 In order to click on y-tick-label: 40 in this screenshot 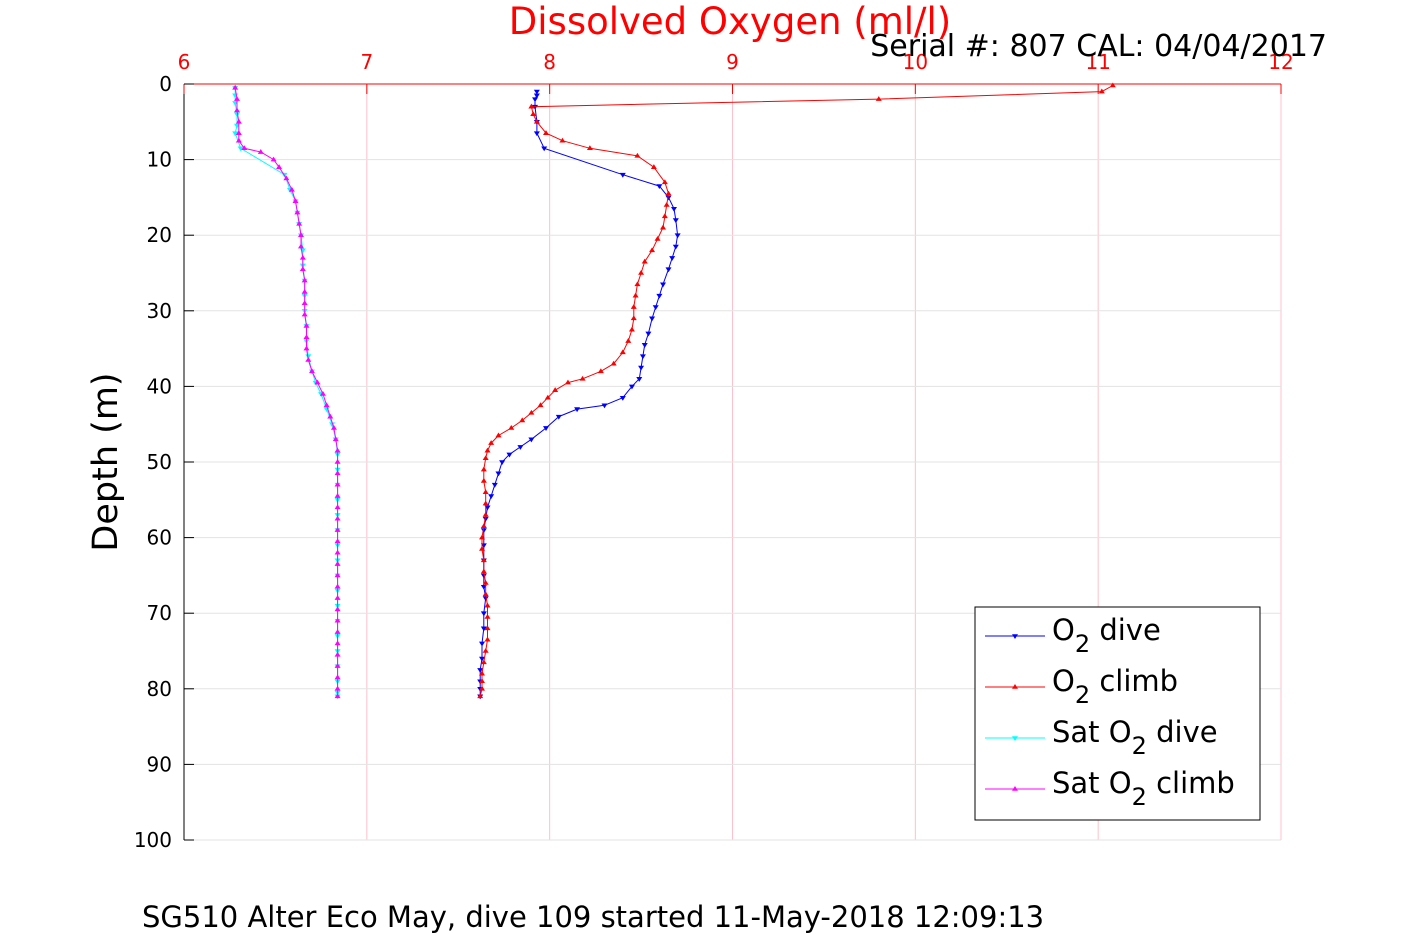, I will do `click(159, 386)`.